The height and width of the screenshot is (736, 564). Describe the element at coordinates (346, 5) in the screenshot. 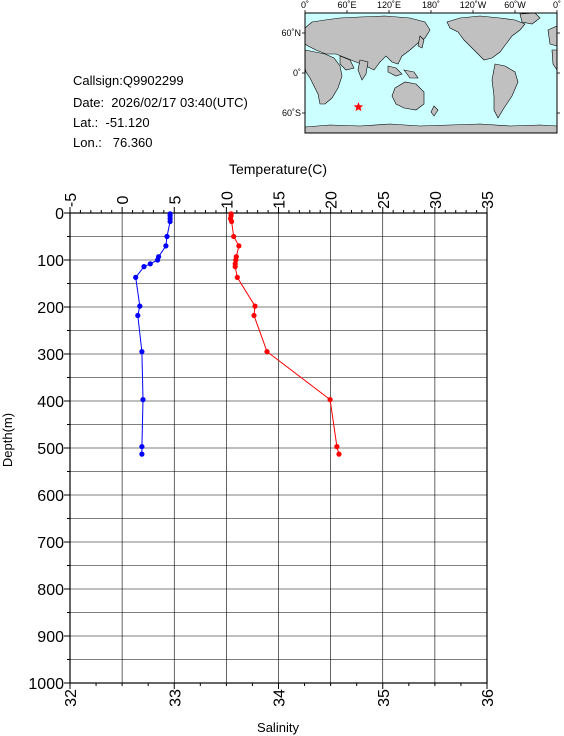

I see `map-lon-label: 60˚E` at that location.